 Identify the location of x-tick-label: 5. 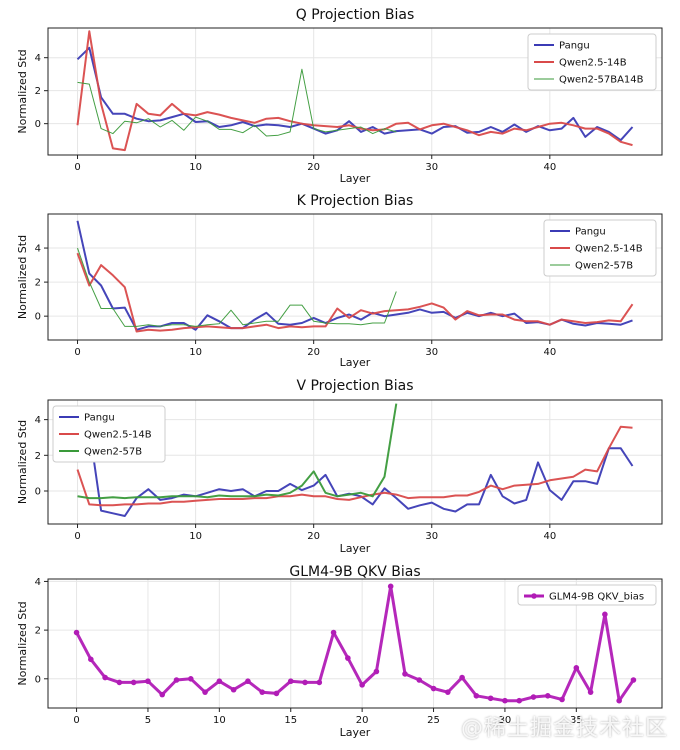
(148, 720).